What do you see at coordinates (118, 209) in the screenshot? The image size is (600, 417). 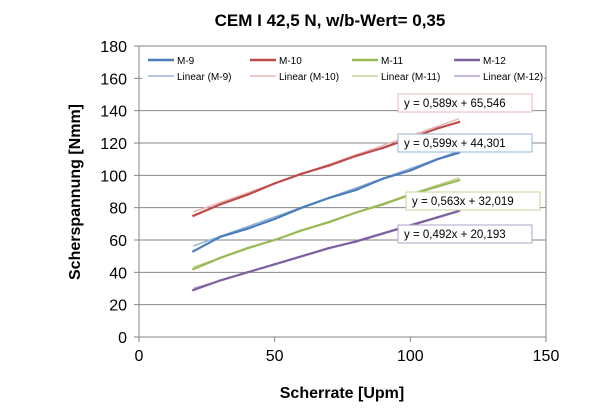 I see `y-tick-label: 80` at bounding box center [118, 209].